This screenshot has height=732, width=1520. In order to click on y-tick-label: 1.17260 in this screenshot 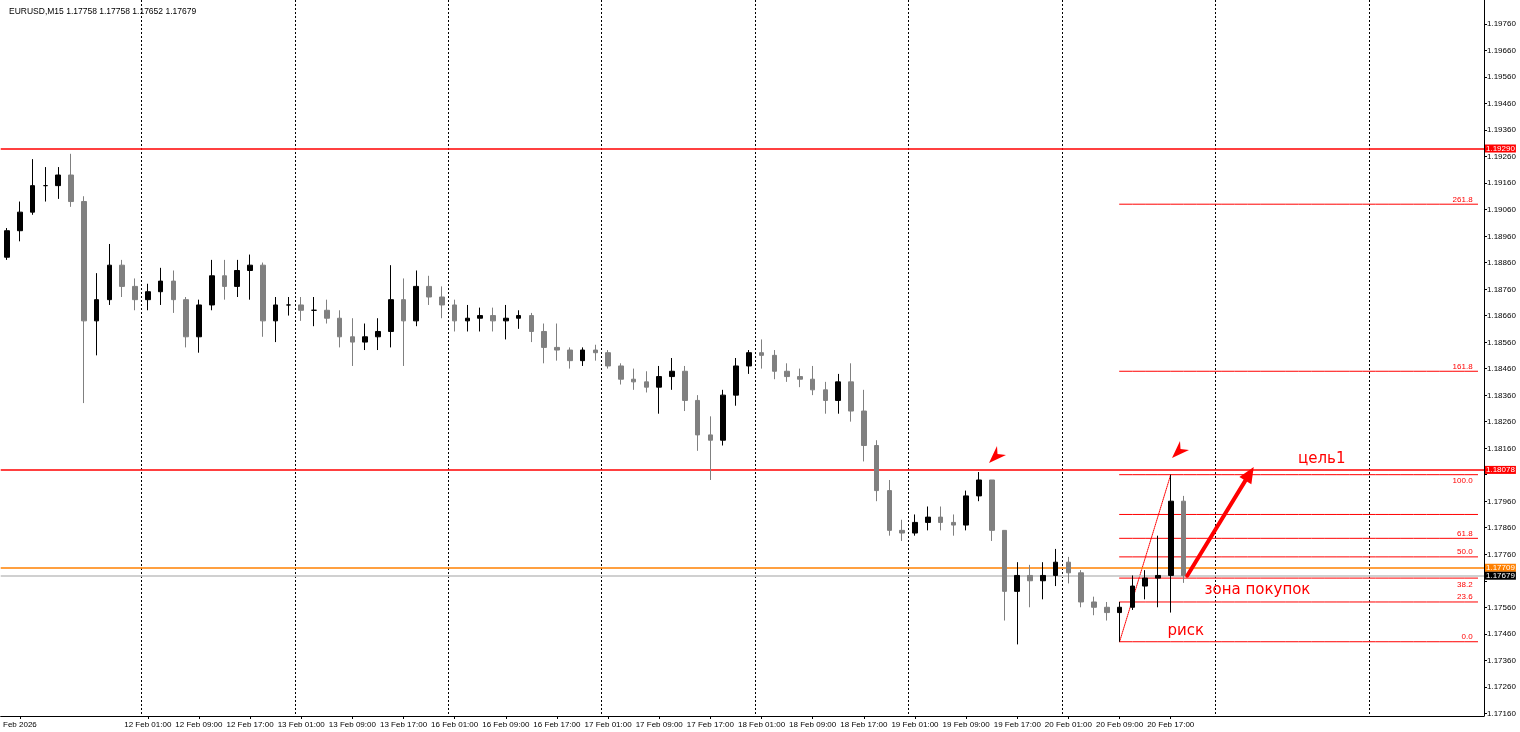, I will do `click(1502, 687)`.